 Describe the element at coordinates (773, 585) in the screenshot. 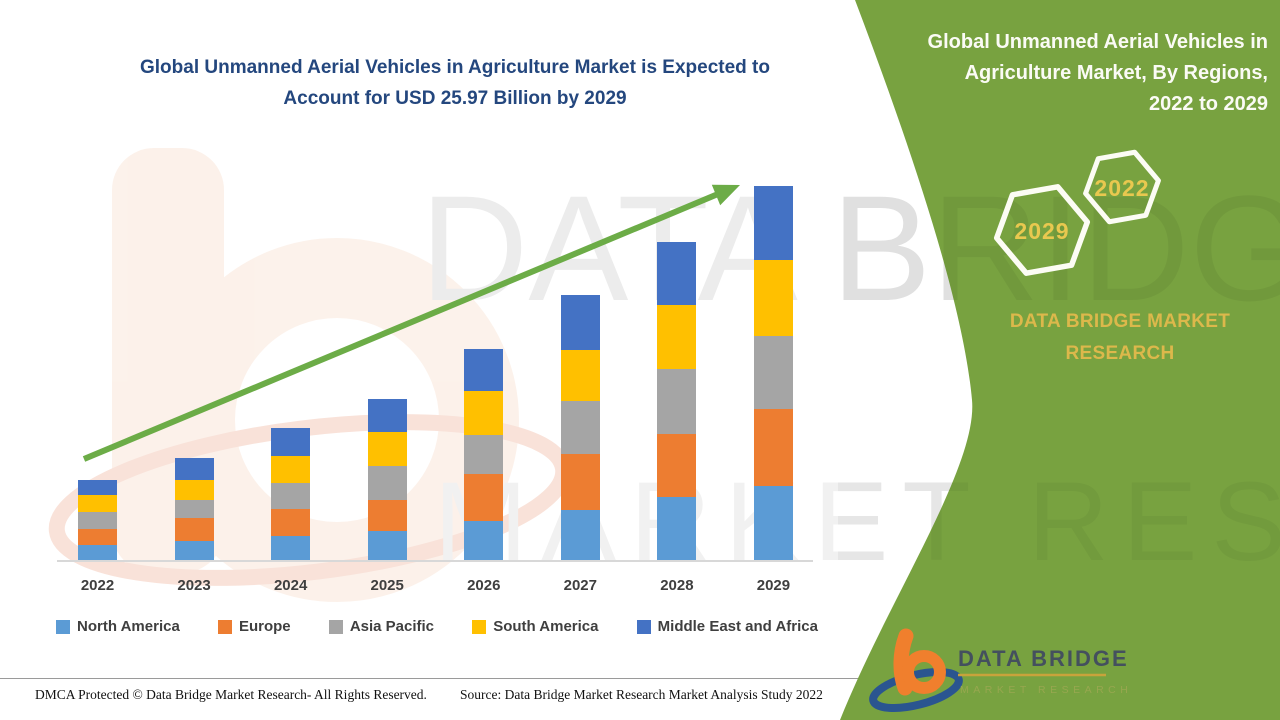

I see `x-tick-label-2029: 2029` at that location.